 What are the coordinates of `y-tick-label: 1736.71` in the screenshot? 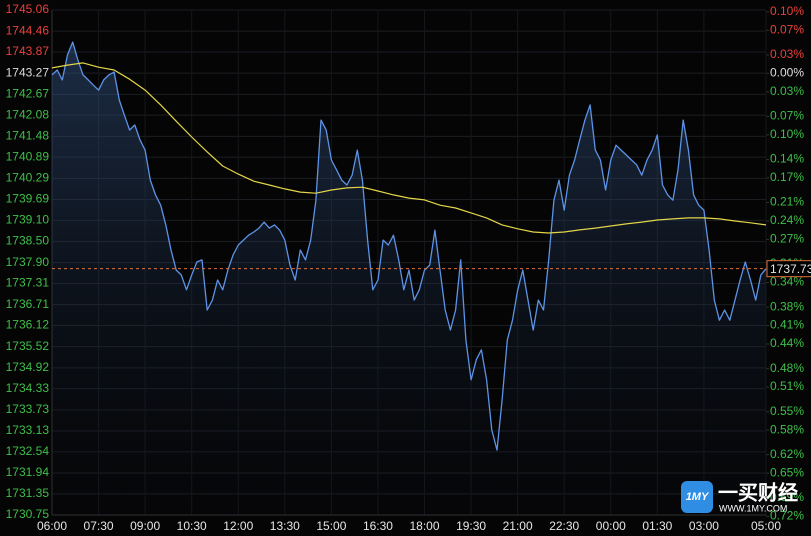 It's located at (28, 304).